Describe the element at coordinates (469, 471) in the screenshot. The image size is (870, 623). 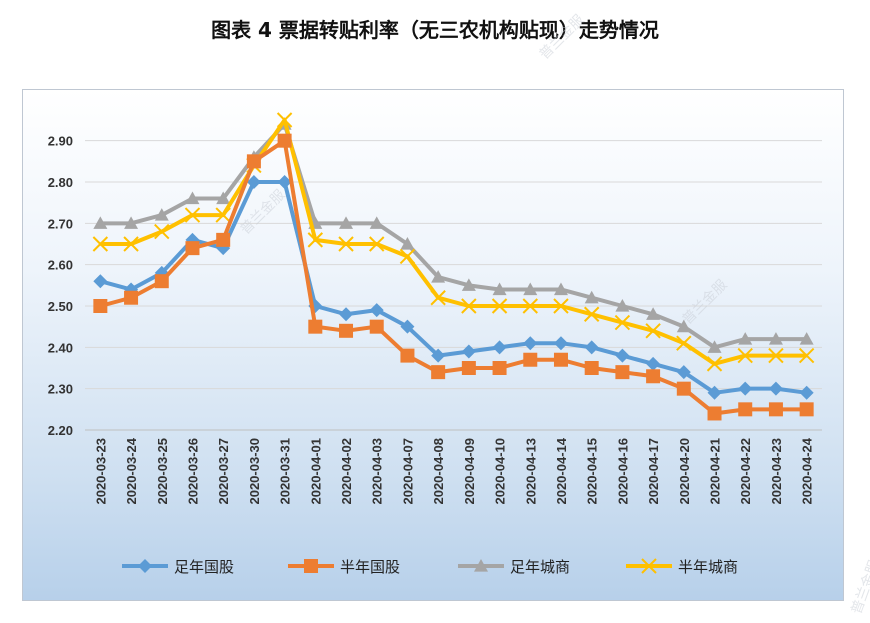
I see `x-tick-label: 2020-04-09` at that location.